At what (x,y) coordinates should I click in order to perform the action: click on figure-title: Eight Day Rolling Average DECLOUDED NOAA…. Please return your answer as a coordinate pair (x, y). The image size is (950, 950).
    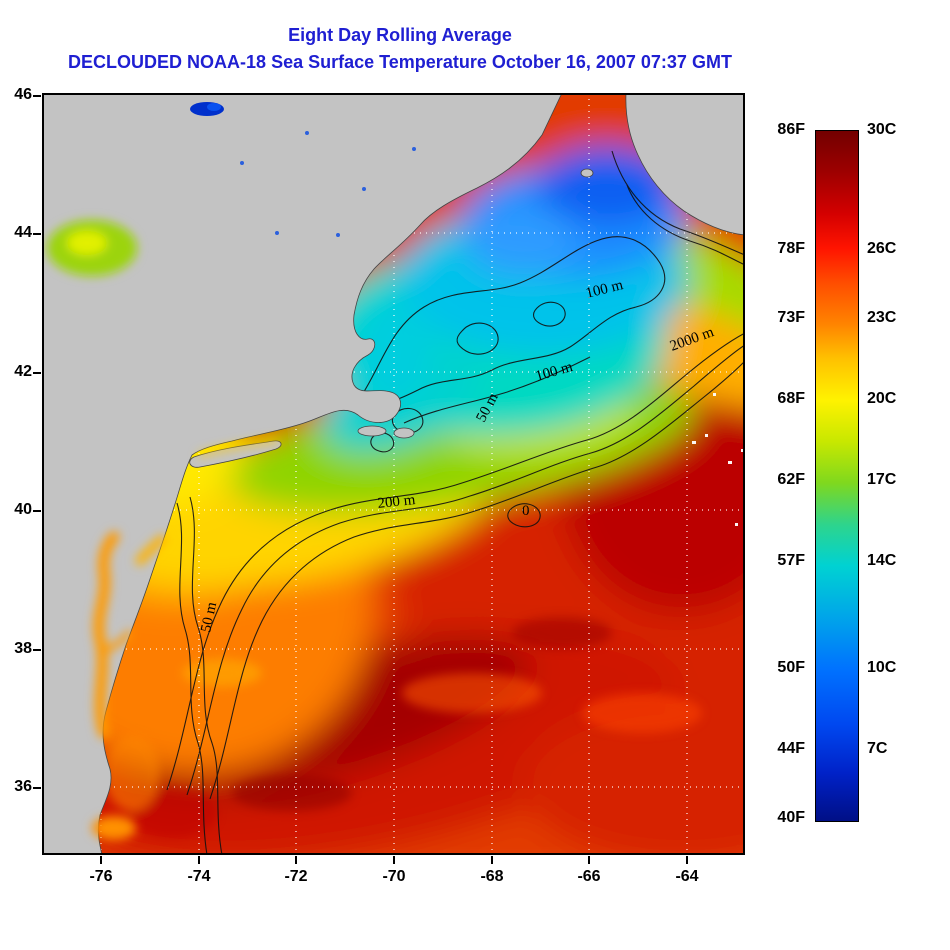
    Looking at the image, I should click on (400, 49).